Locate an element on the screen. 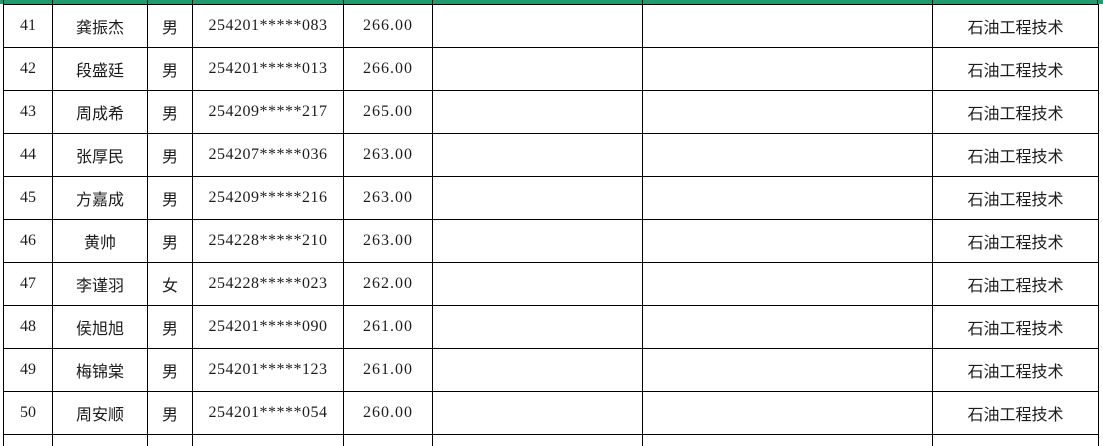  table-row-partial is located at coordinates (551, 440).